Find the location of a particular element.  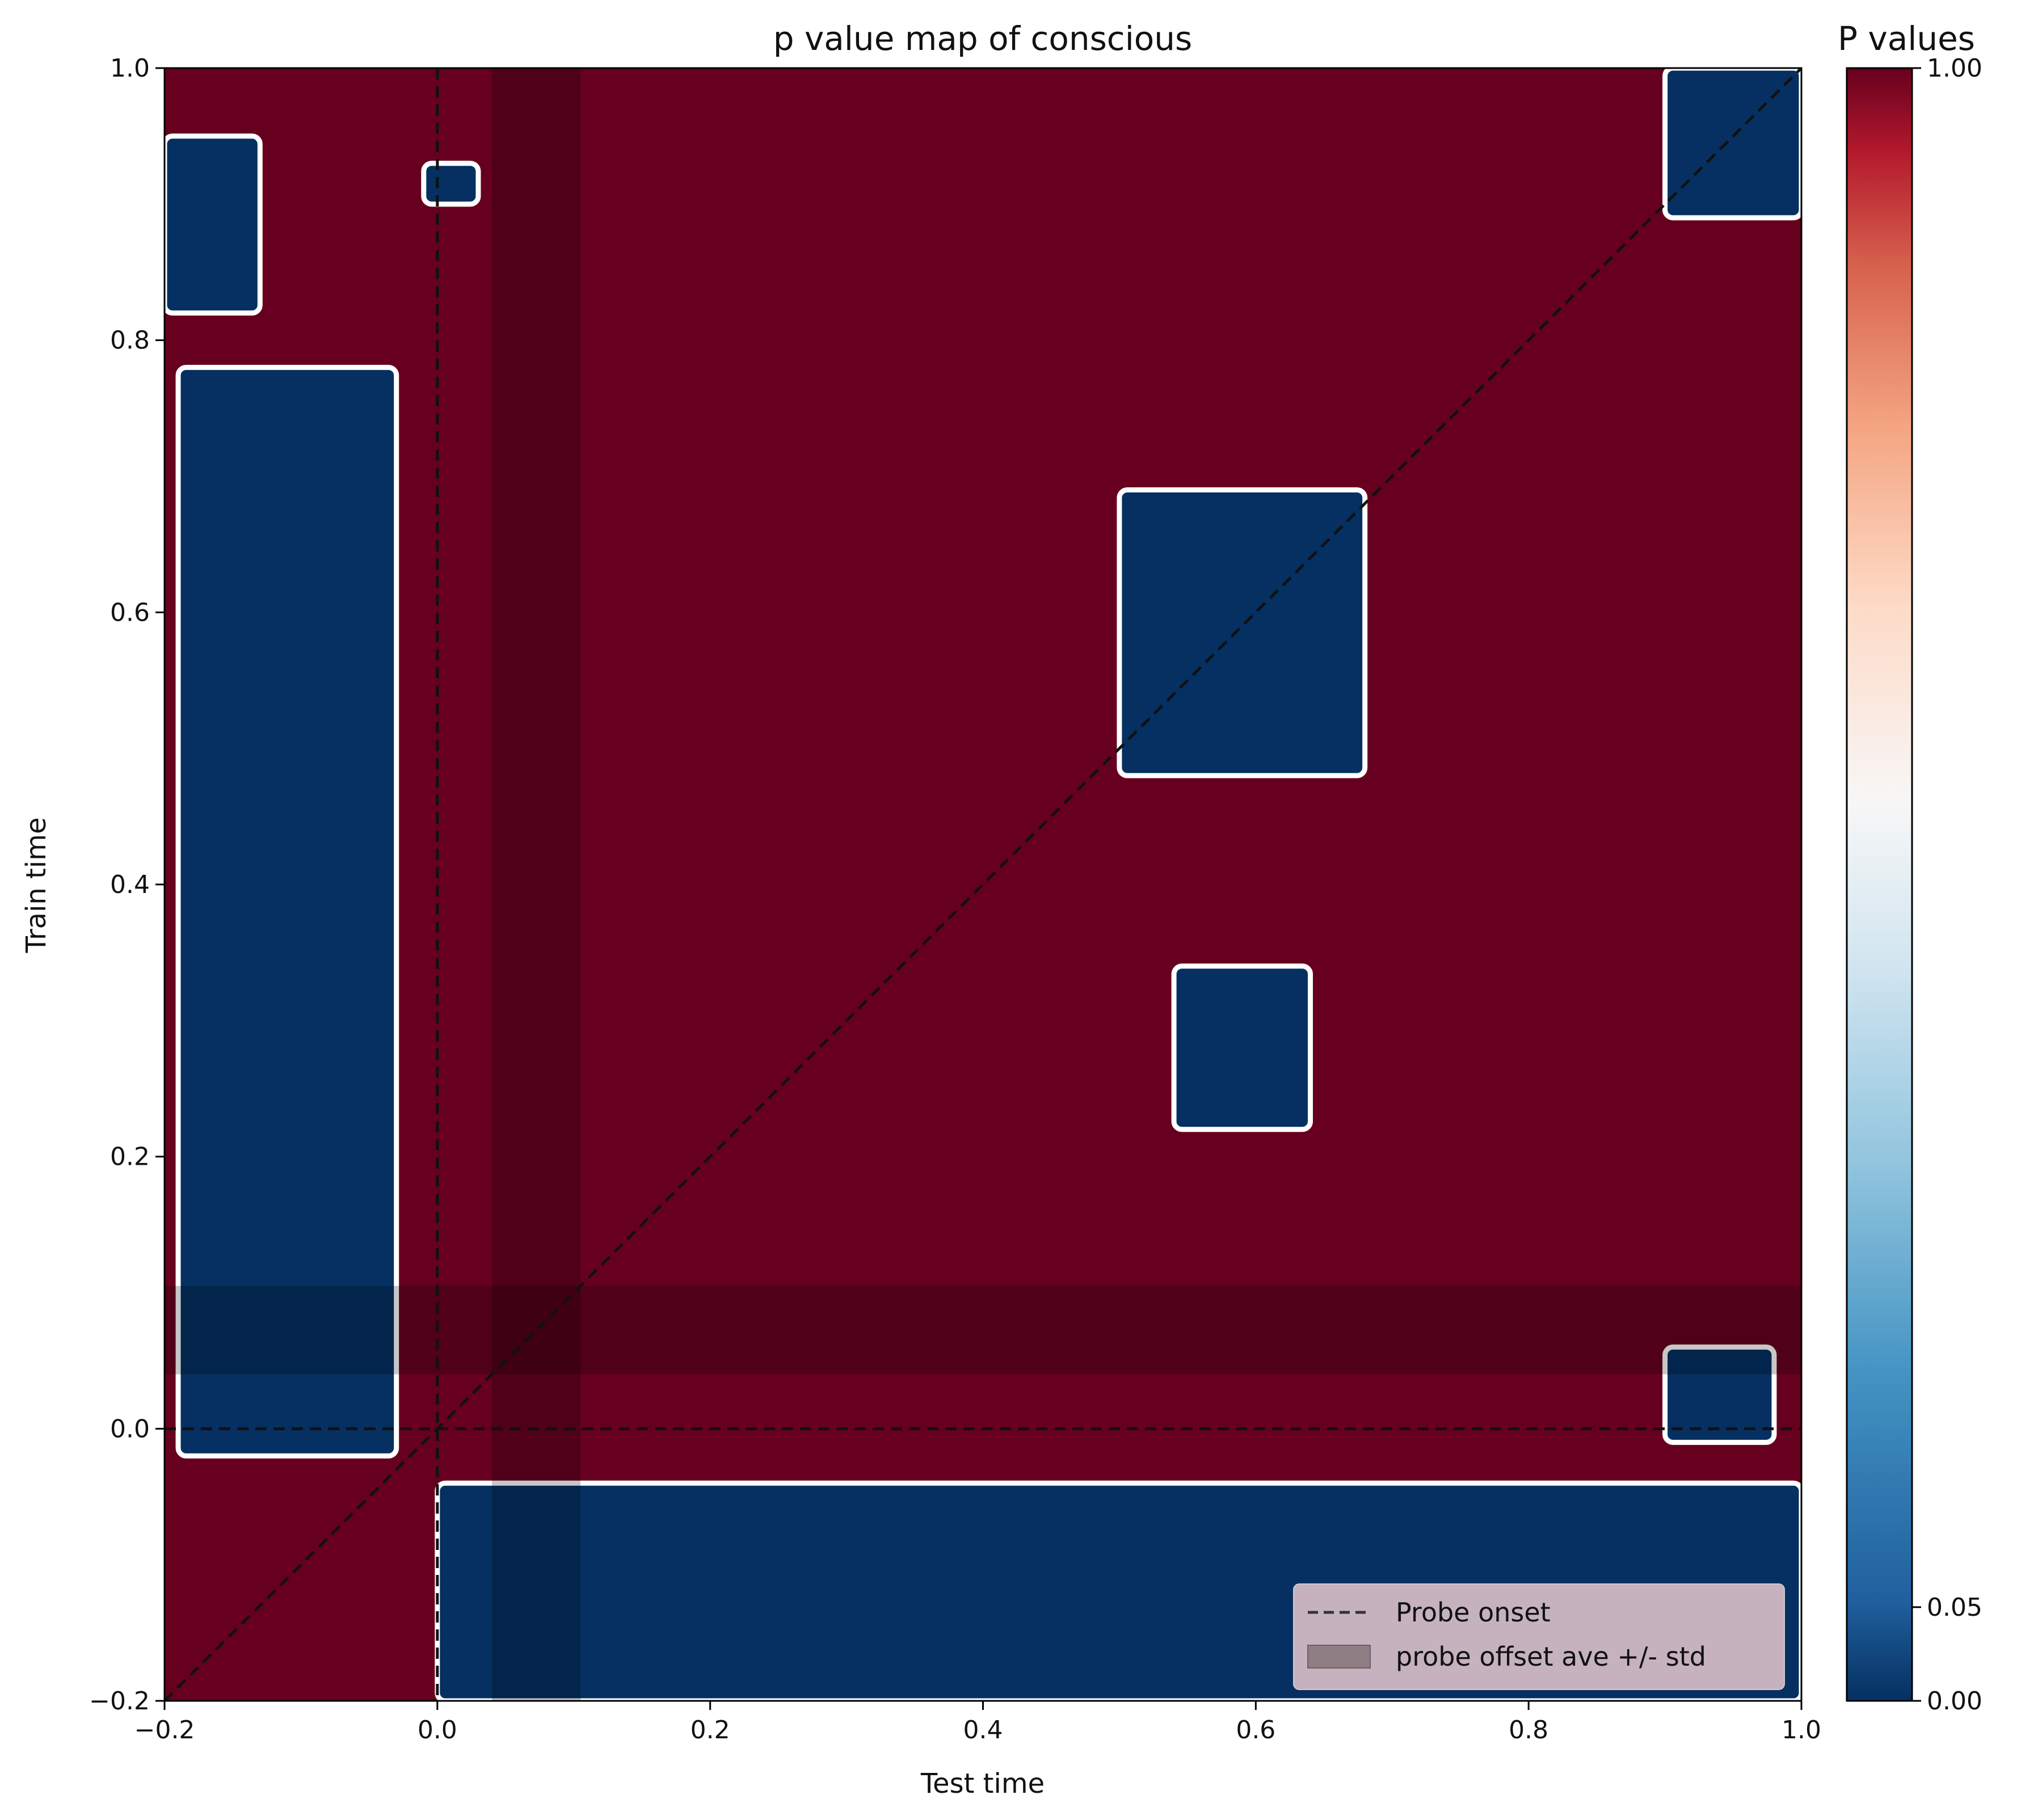

legend-box is located at coordinates (1539, 1637).